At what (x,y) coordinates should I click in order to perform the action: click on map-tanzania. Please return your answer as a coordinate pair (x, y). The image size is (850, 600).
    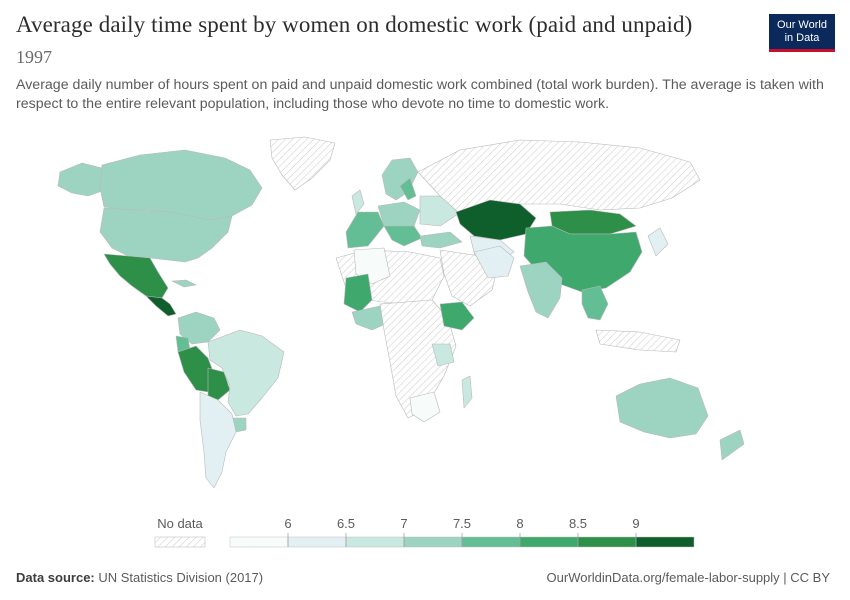
    Looking at the image, I should click on (443, 355).